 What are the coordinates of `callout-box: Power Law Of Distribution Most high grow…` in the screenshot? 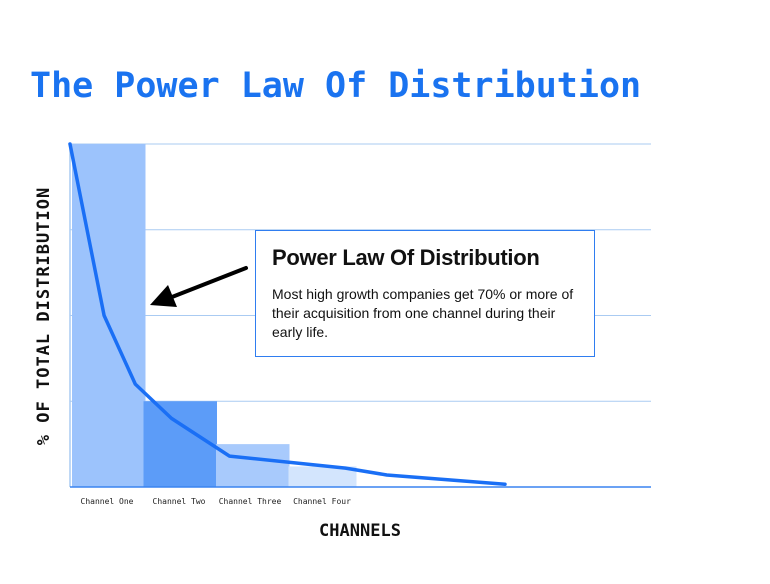 It's located at (425, 293).